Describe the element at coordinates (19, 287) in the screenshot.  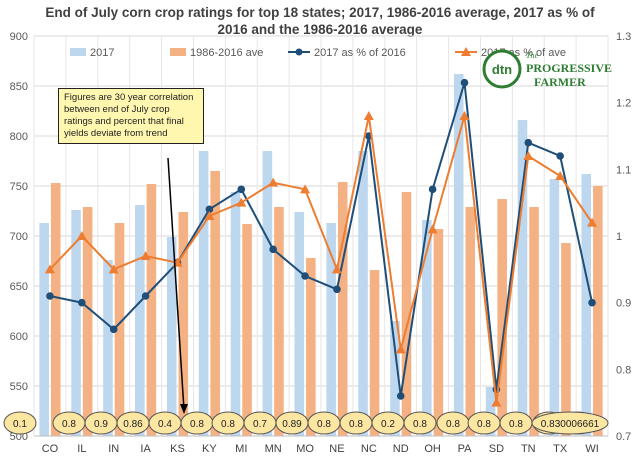
I see `y-left-tick-label: 650` at that location.